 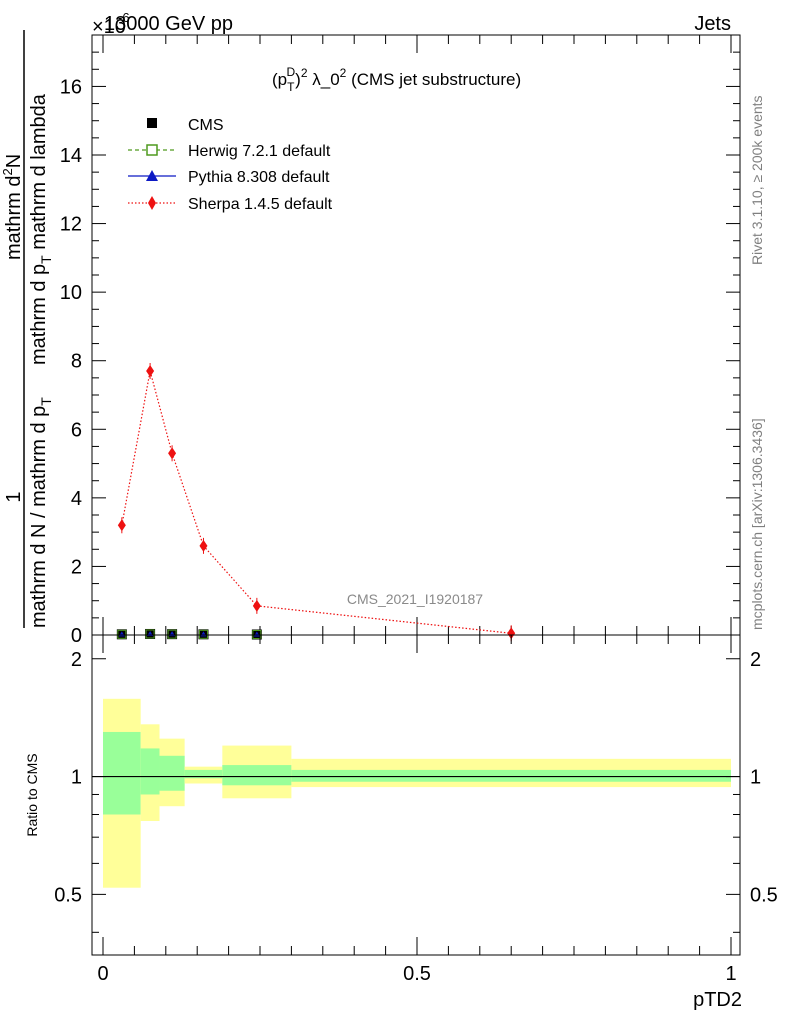 I want to click on ratio-y-tick-label-right: 0.5, so click(x=764, y=895).